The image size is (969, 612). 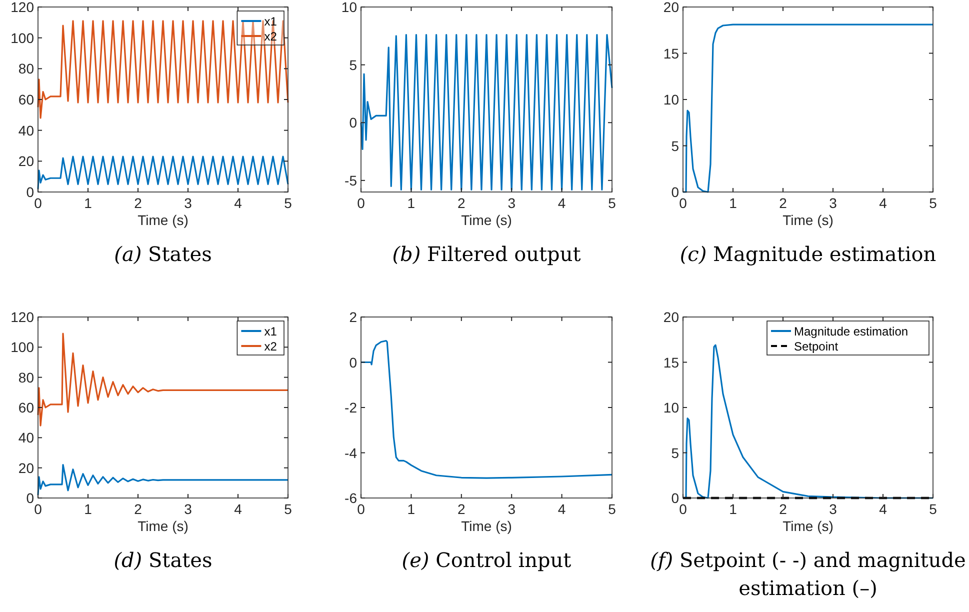 What do you see at coordinates (808, 254) in the screenshot?
I see `text: (c) Magnitude estimation` at bounding box center [808, 254].